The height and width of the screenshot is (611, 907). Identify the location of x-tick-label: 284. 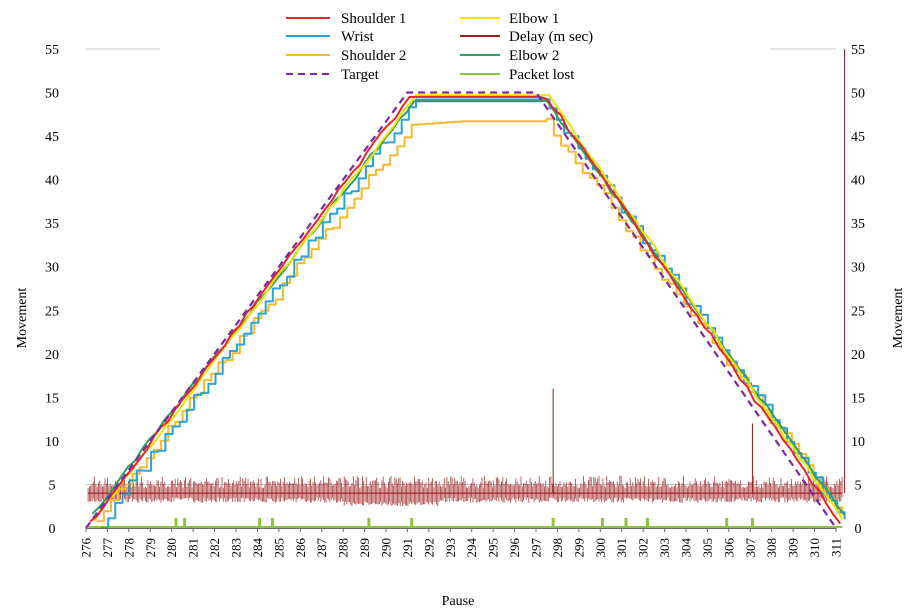
(257, 548).